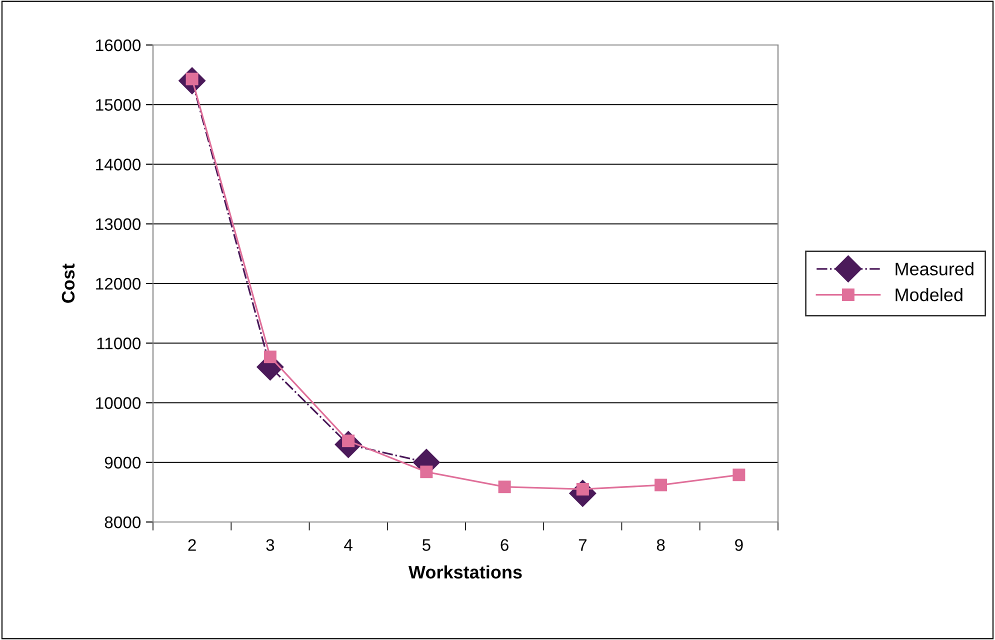 This screenshot has width=995, height=640. Describe the element at coordinates (270, 545) in the screenshot. I see `x-tick-label: 3` at that location.